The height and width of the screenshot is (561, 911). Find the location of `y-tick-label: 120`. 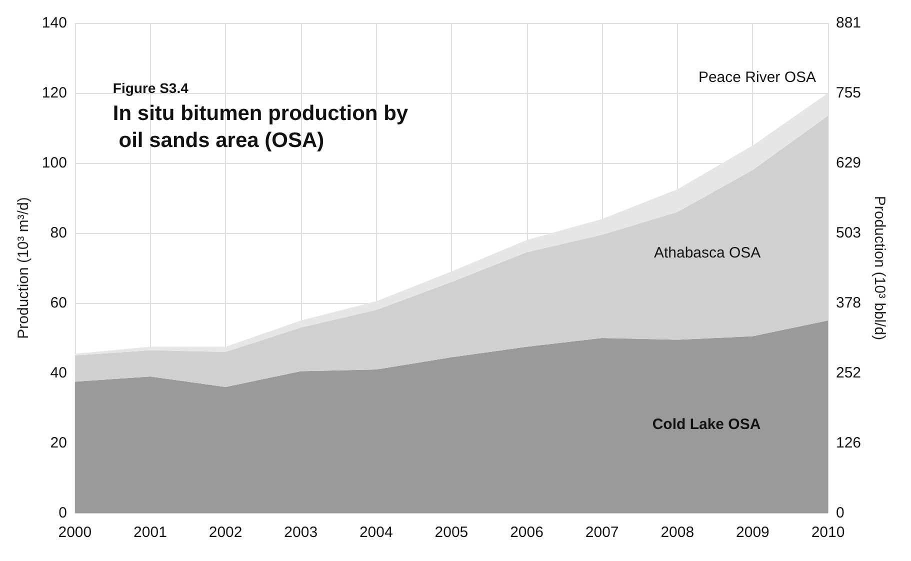

y-tick-label: 120 is located at coordinates (54, 93).